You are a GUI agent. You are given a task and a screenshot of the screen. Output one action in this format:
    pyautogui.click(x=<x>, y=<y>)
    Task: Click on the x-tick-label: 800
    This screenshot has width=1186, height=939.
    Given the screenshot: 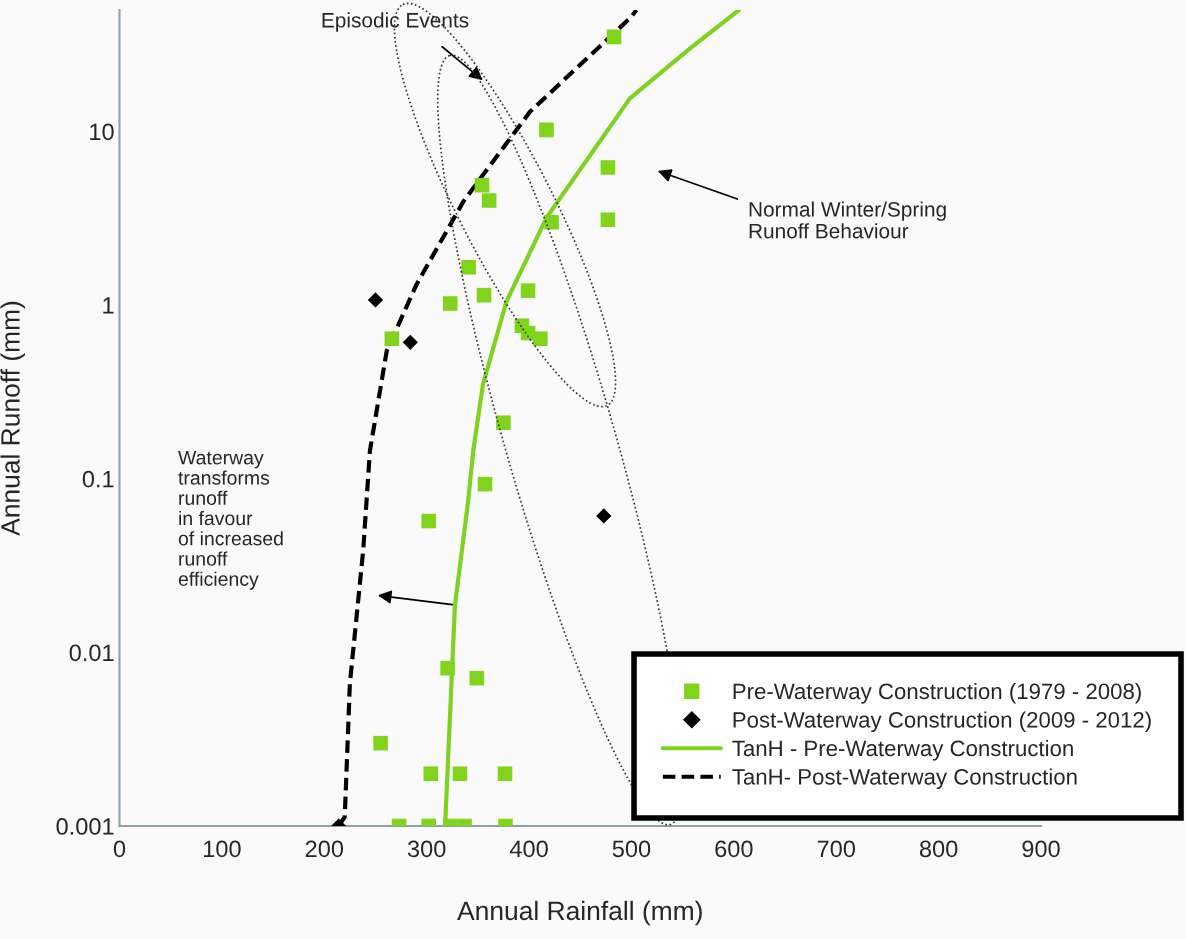 What is the action you would take?
    pyautogui.click(x=938, y=849)
    